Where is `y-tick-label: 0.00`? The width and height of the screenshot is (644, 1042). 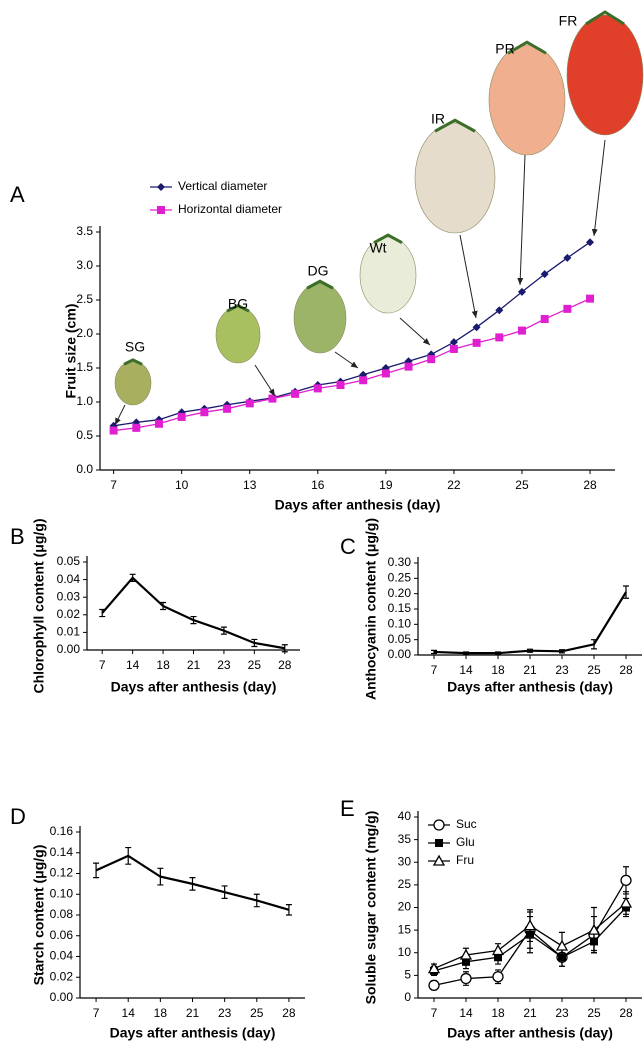
y-tick-label: 0.00 is located at coordinates (400, 654).